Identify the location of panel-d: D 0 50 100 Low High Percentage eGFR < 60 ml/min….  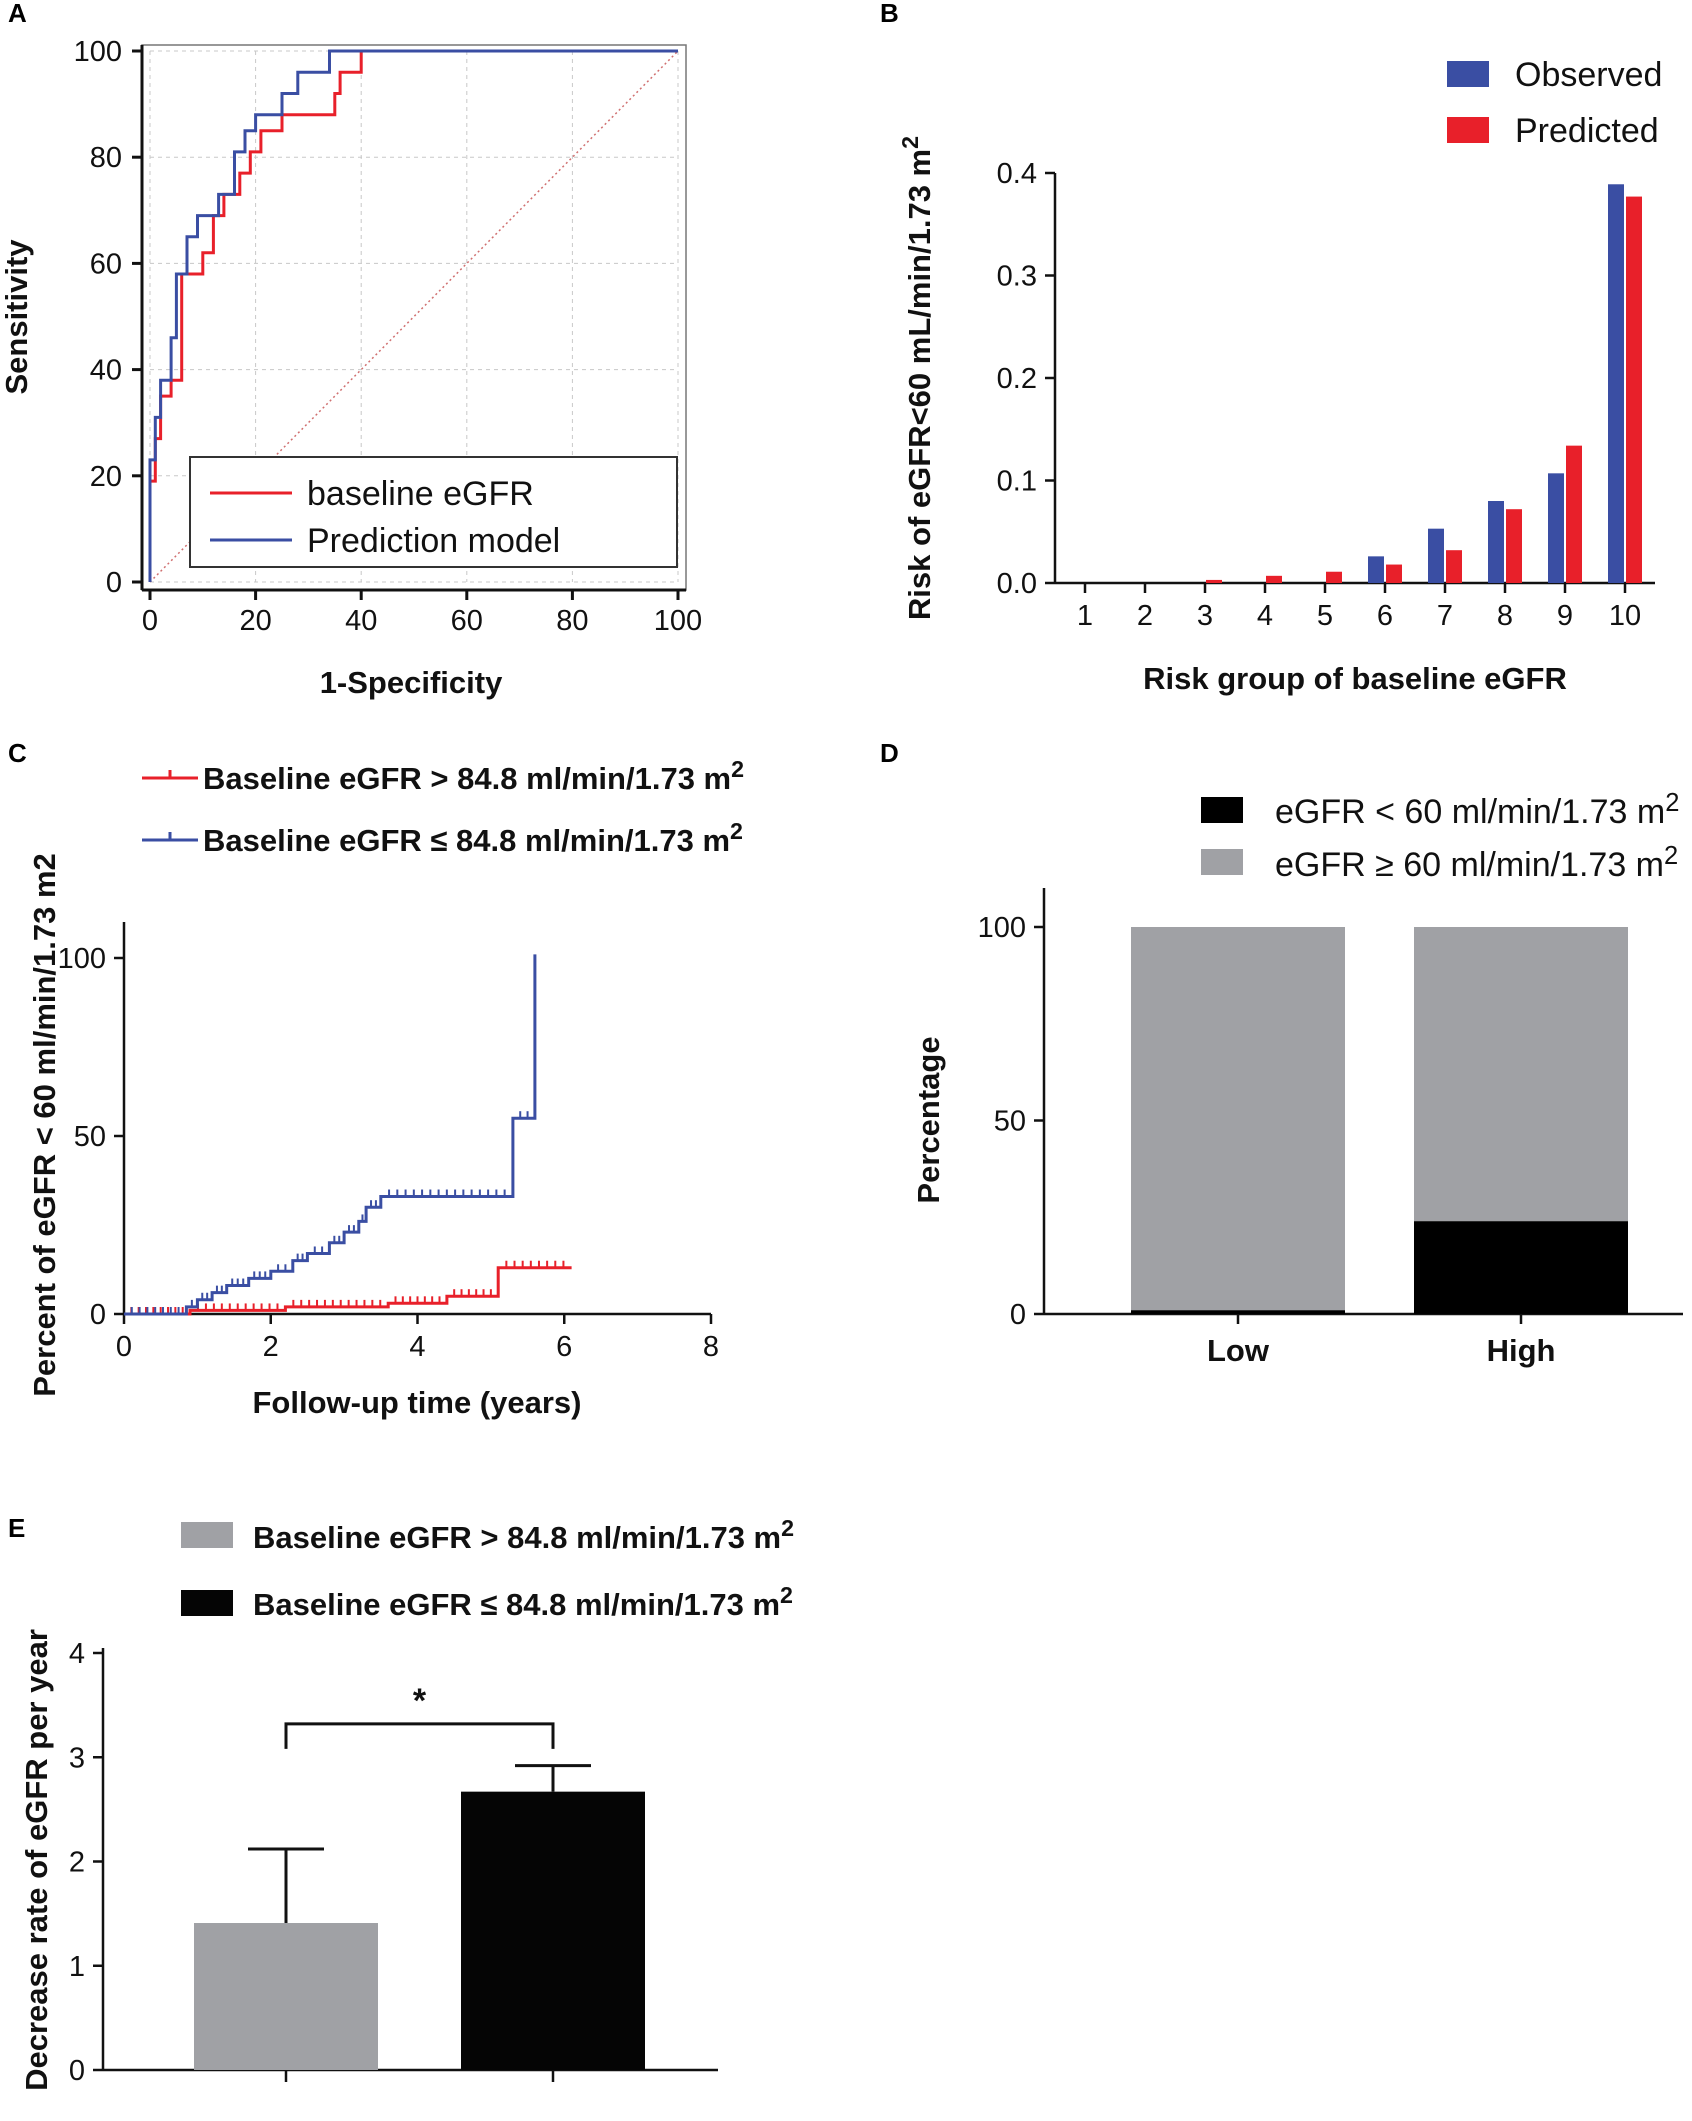
(1281, 1053).